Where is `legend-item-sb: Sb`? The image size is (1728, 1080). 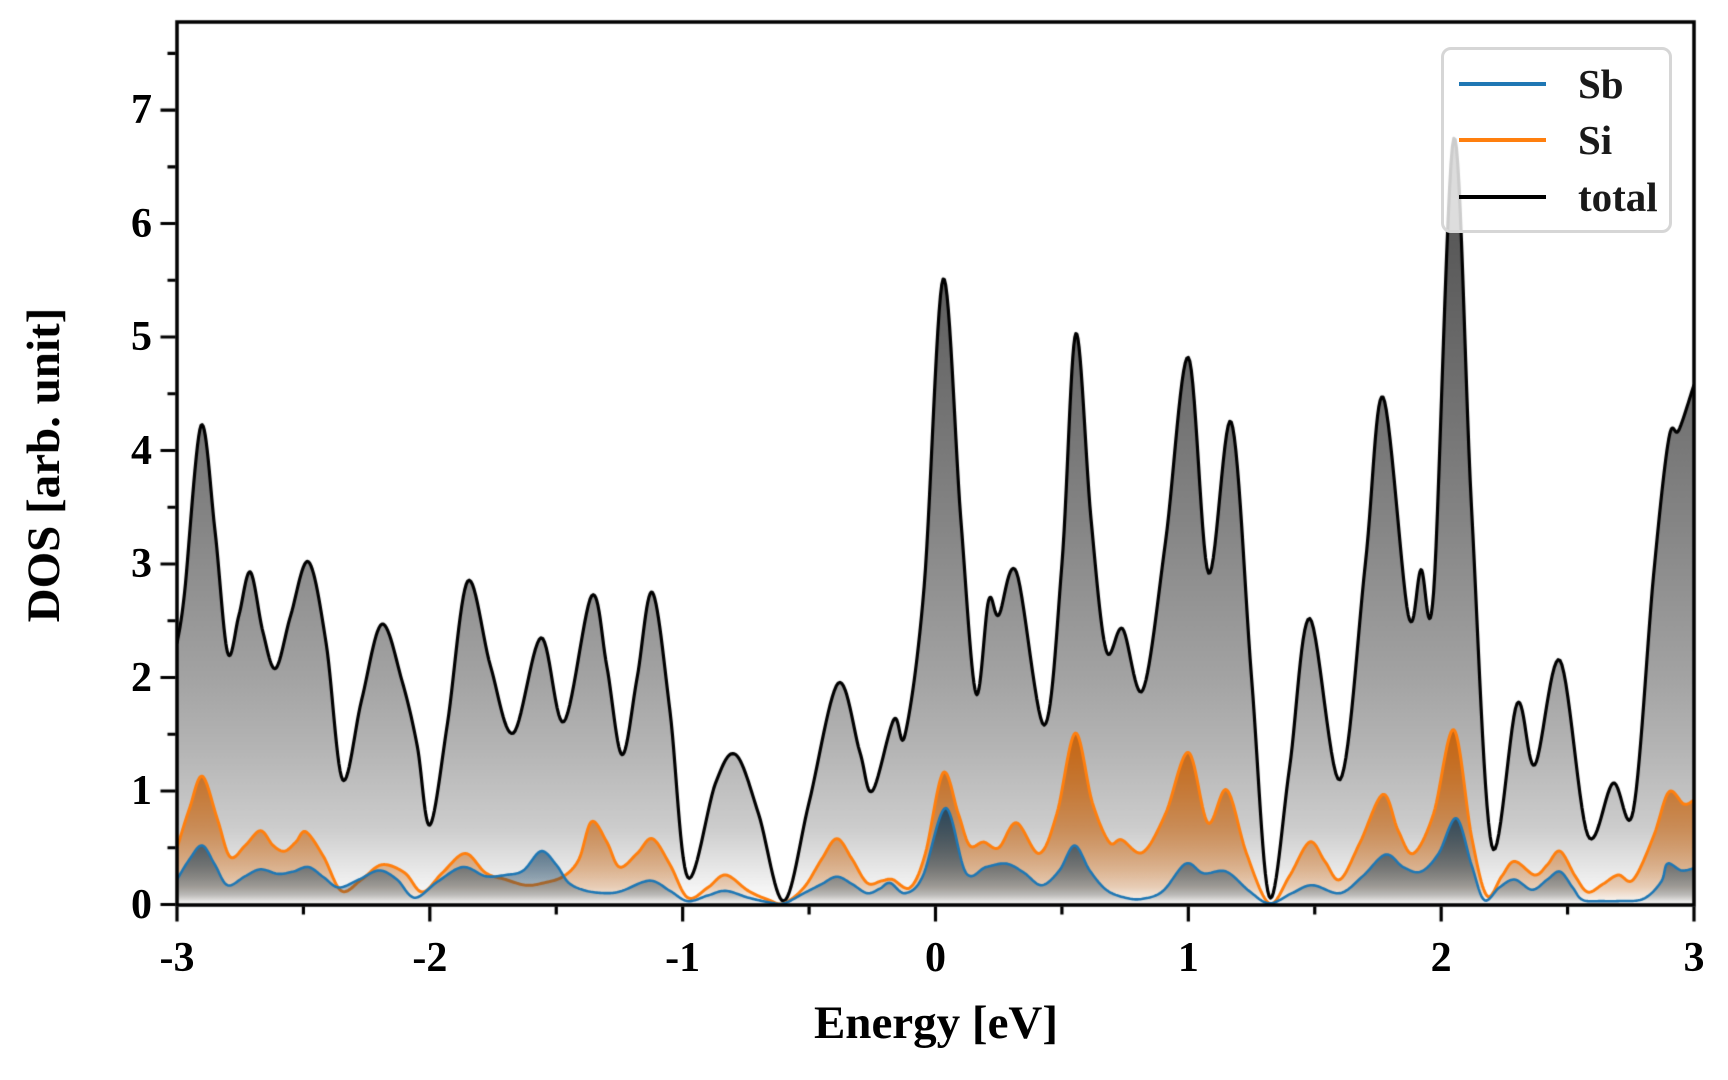
legend-item-sb: Sb is located at coordinates (1556, 84).